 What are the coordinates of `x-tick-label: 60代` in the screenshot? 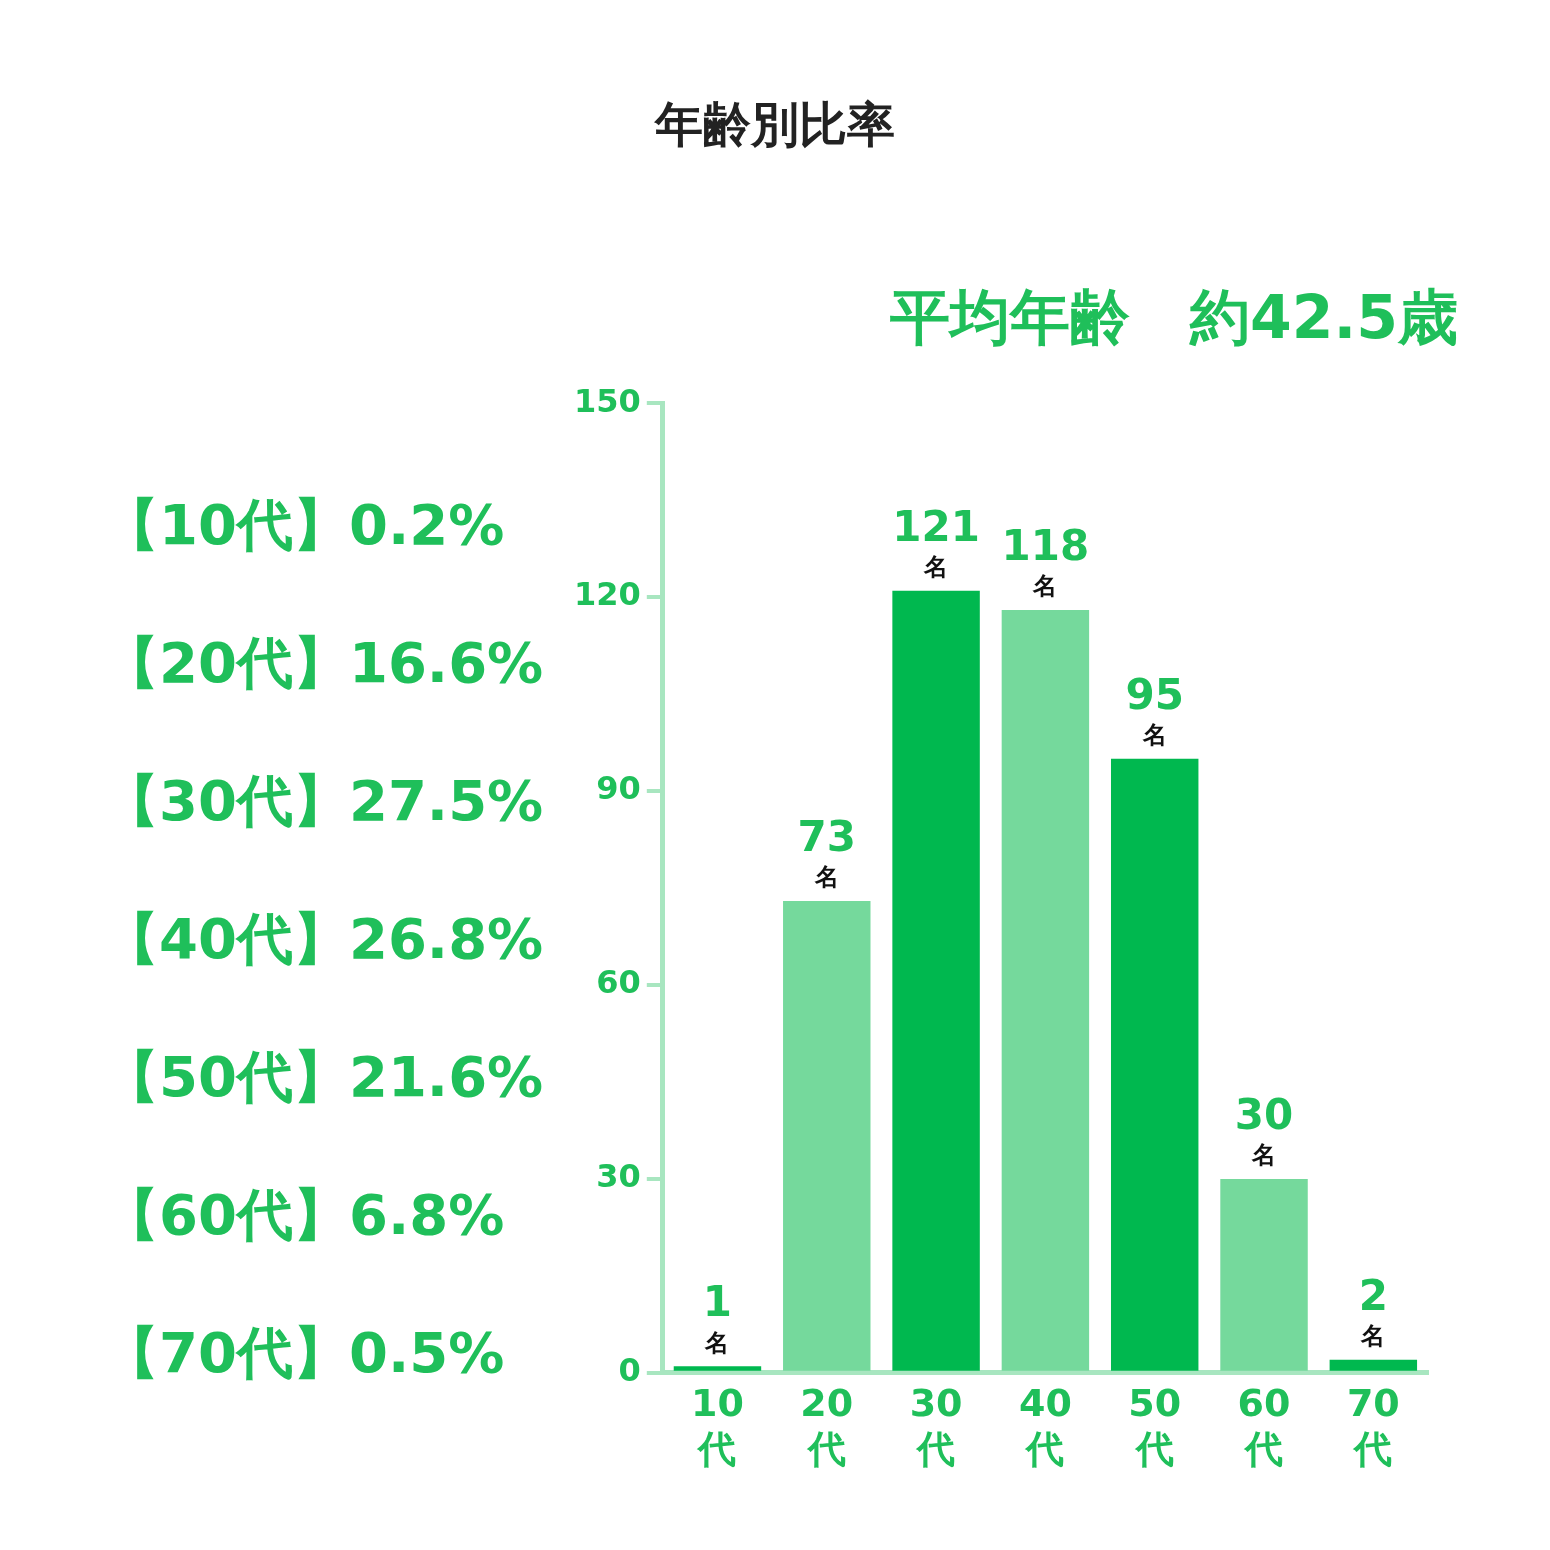 It's located at (1264, 1426).